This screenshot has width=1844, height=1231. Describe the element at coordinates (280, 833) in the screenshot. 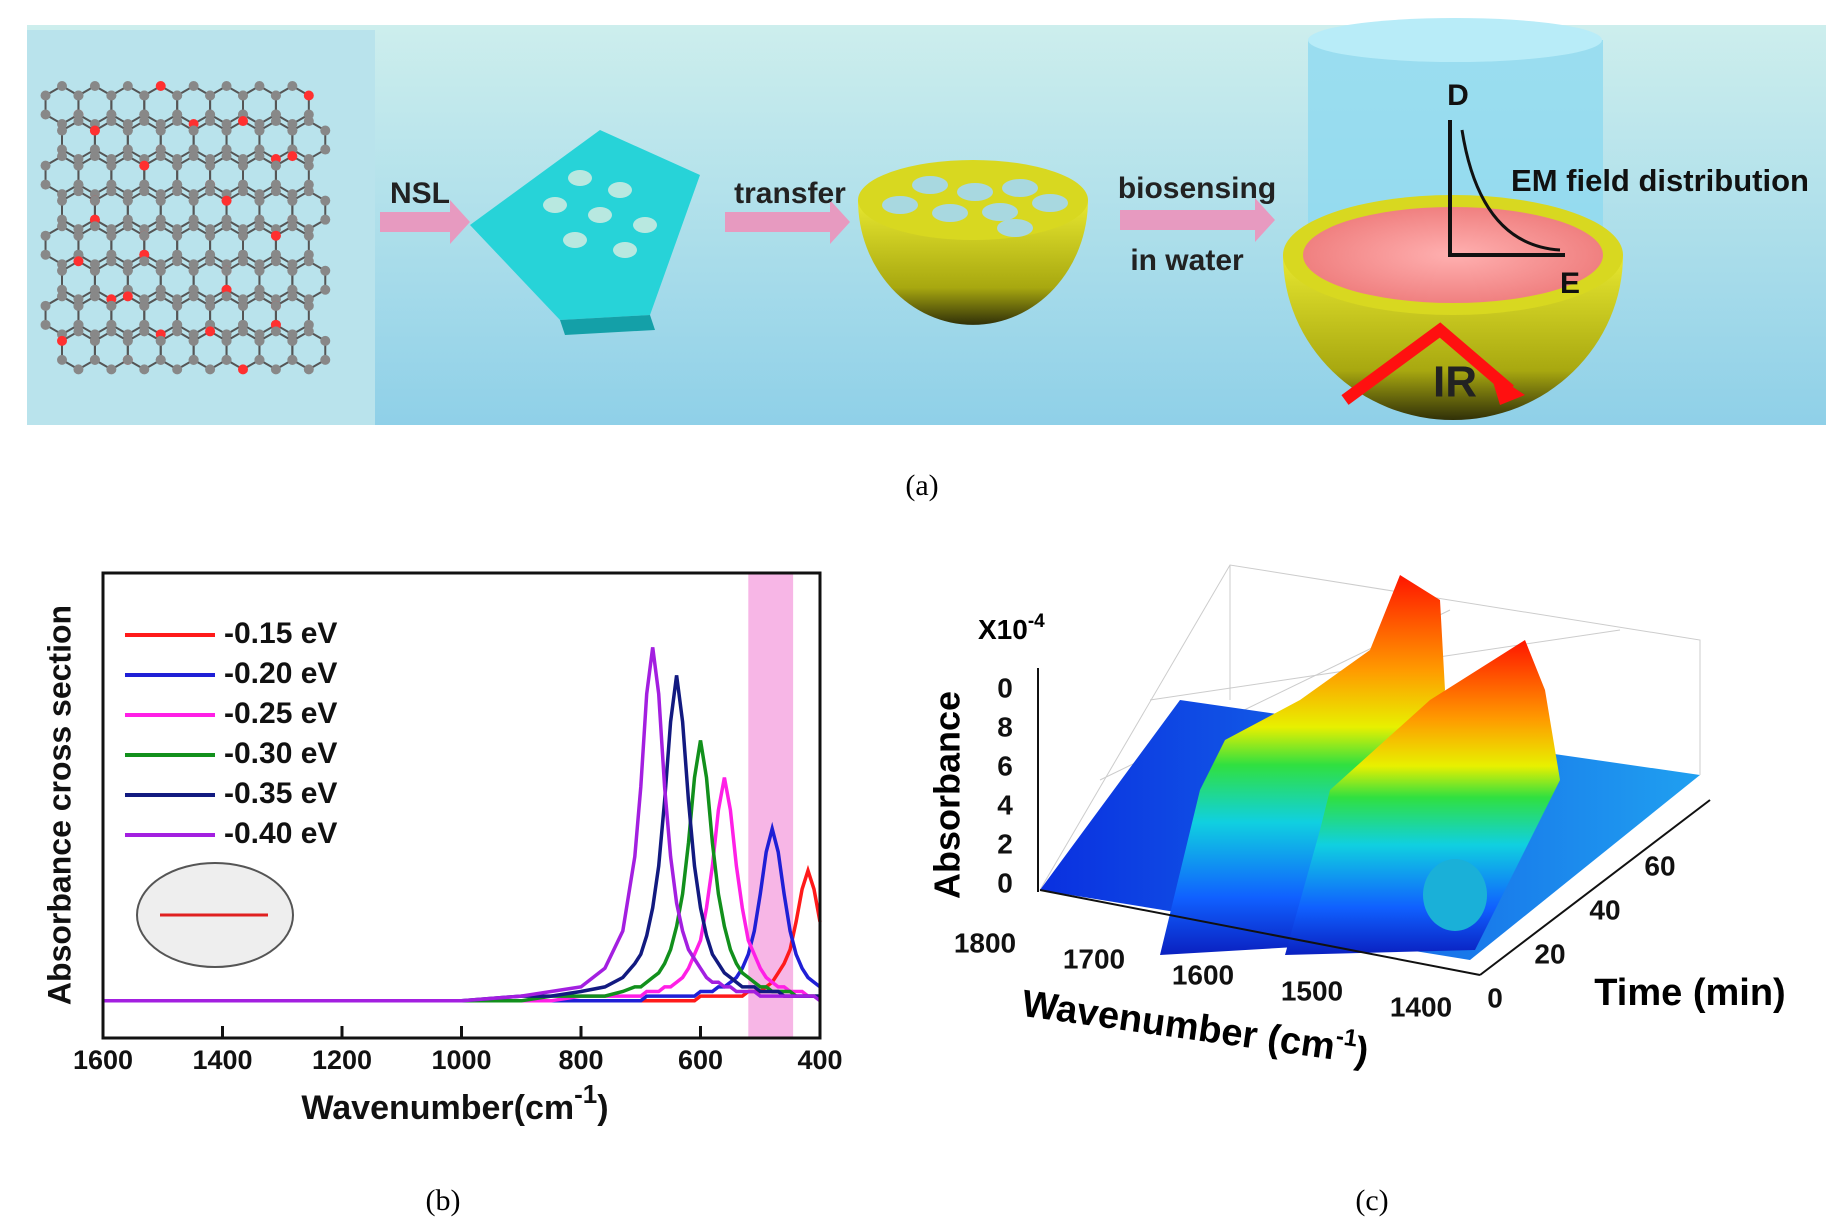

I see `legend-label: -0.40 eV` at that location.